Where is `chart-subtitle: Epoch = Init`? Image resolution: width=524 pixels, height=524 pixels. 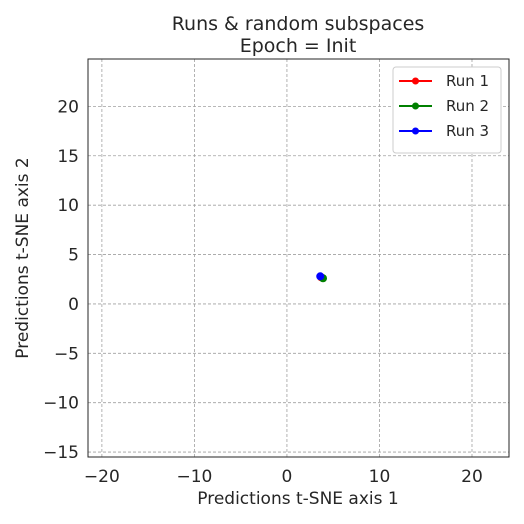 chart-subtitle: Epoch = Init is located at coordinates (298, 46).